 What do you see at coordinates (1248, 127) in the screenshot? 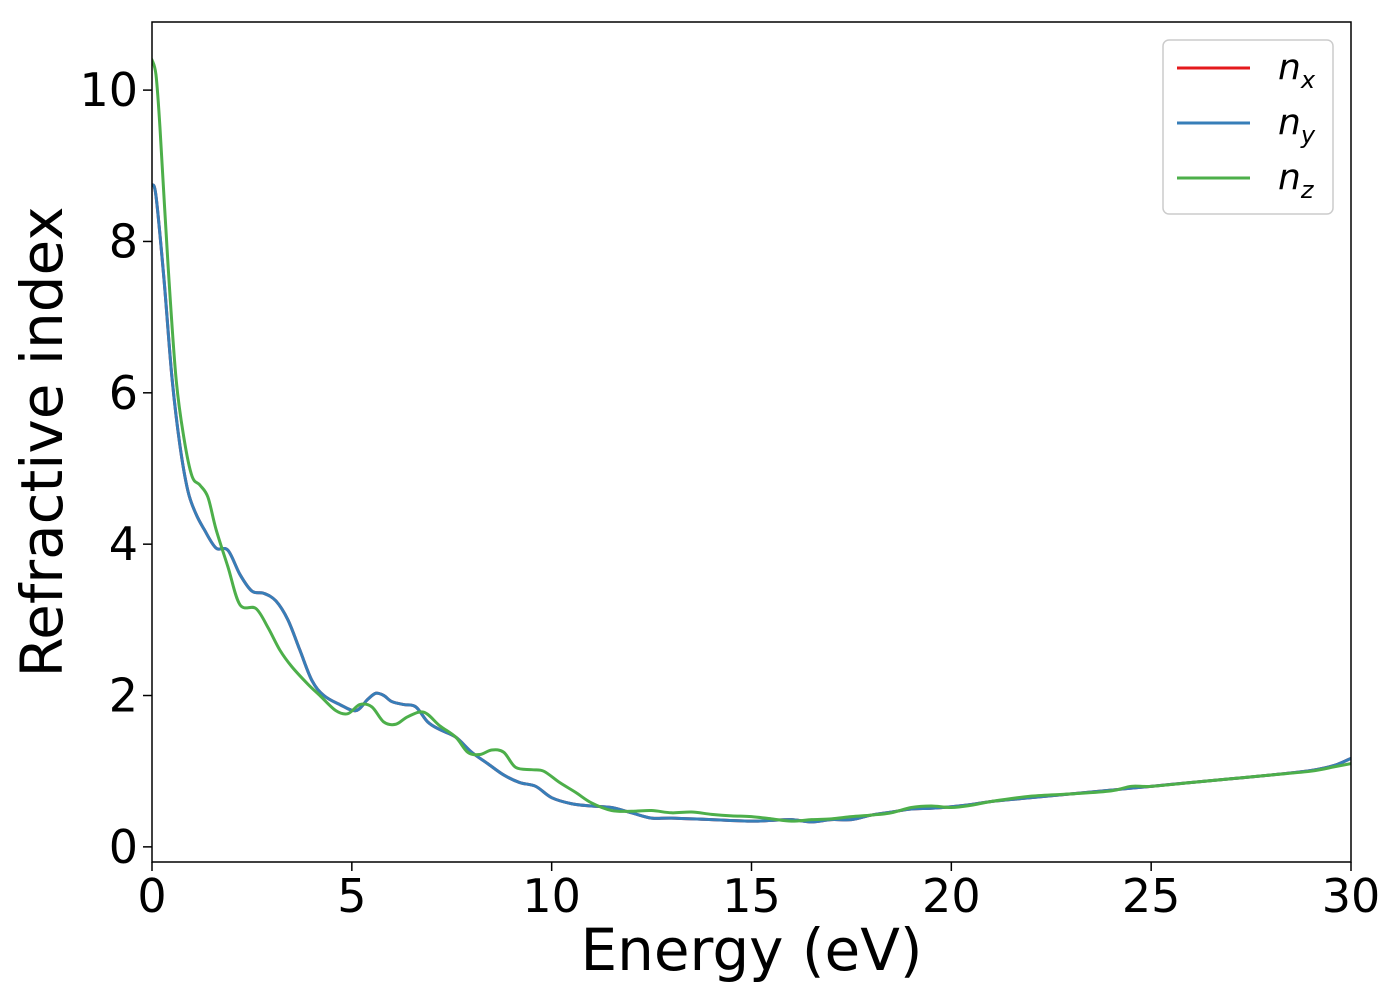
I see `legend-box` at bounding box center [1248, 127].